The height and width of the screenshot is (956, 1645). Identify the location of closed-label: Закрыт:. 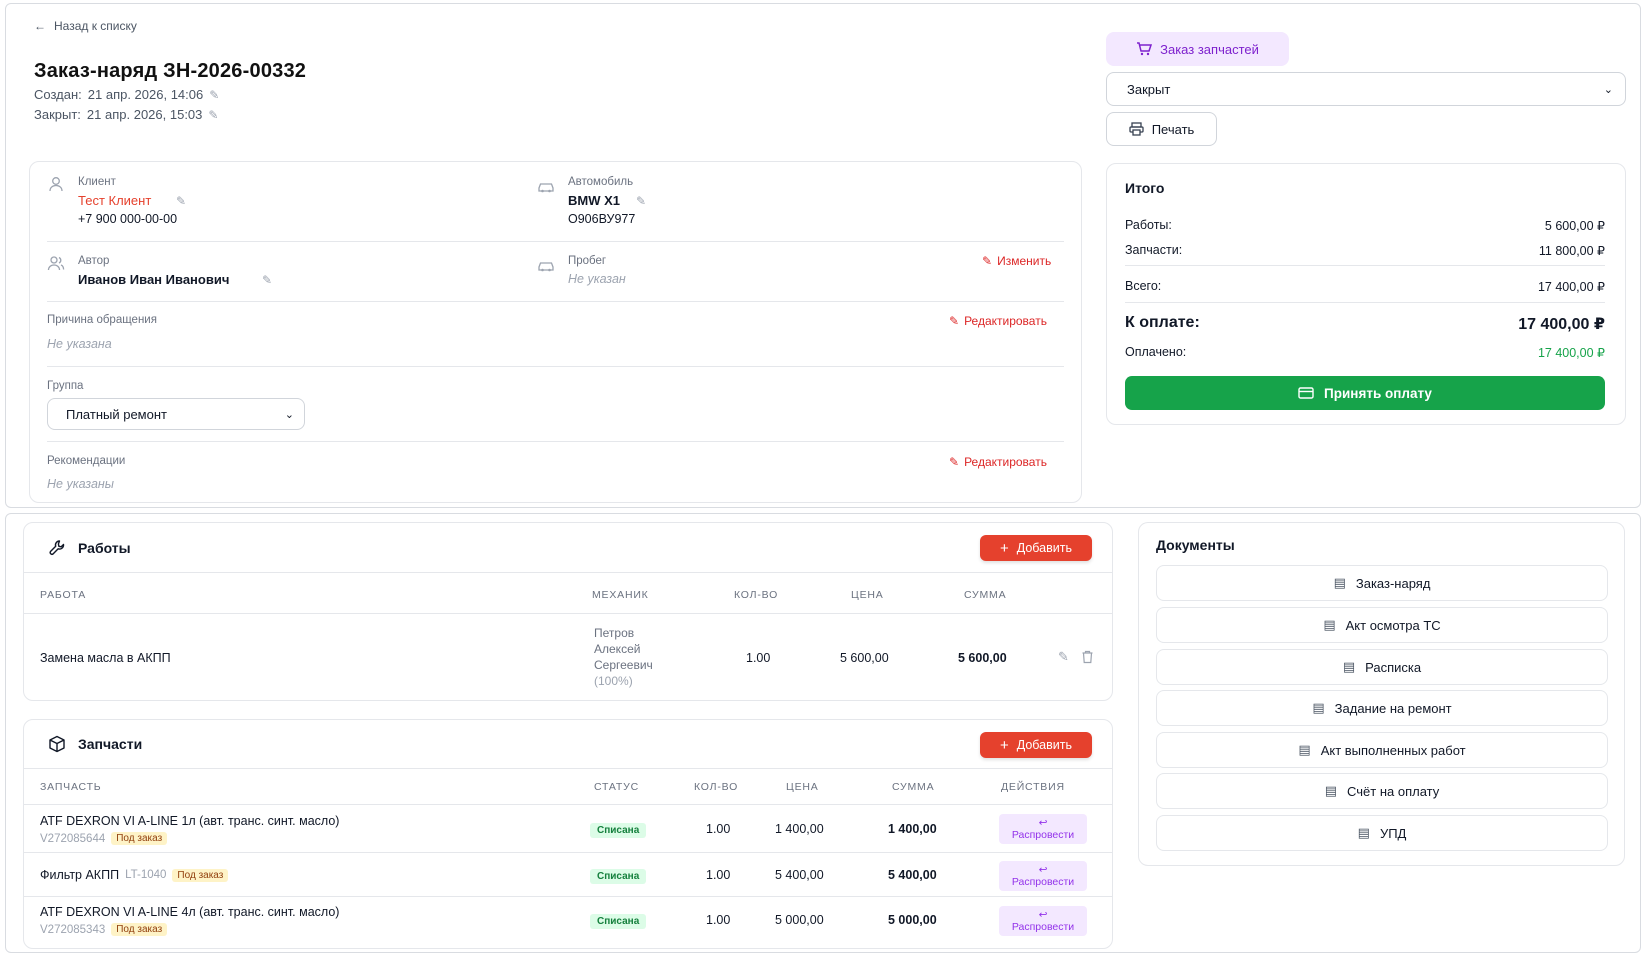
(57, 114).